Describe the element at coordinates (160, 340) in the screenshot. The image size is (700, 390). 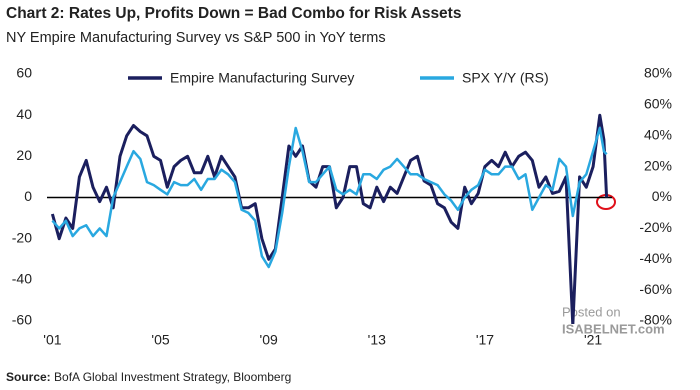
I see `x-tick-label: '05` at that location.